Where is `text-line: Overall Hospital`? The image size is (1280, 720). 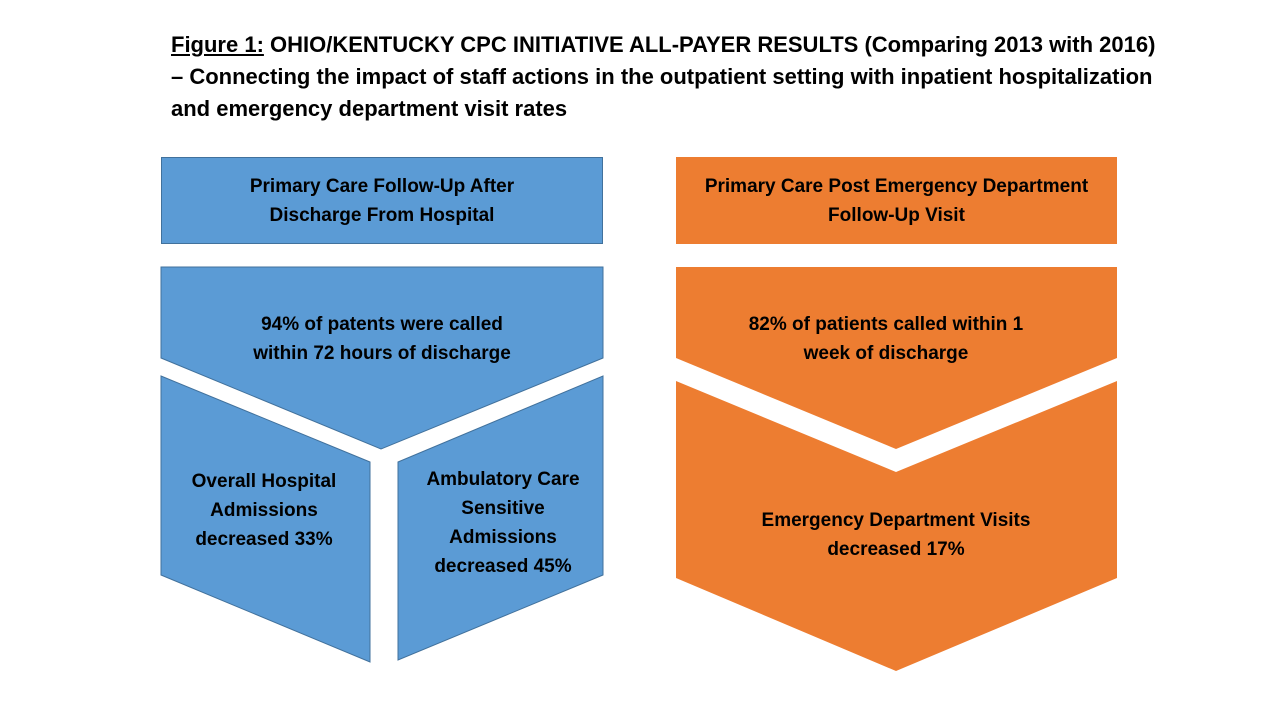
text-line: Overall Hospital is located at coordinates (264, 481).